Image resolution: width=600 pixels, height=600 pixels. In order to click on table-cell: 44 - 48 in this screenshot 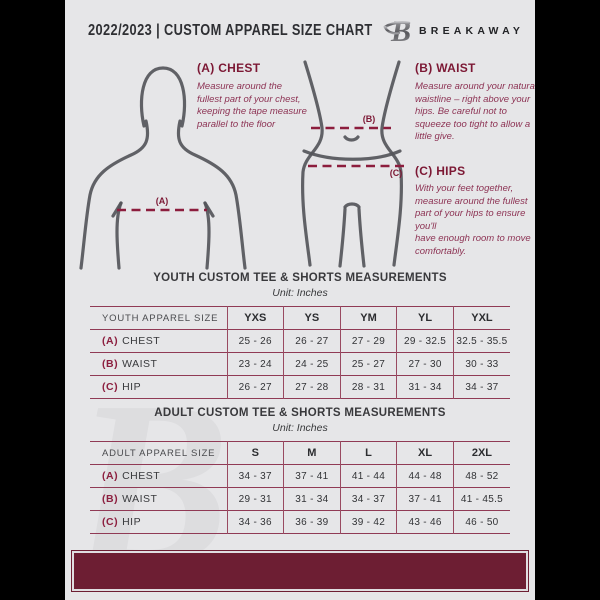, I will do `click(425, 476)`.